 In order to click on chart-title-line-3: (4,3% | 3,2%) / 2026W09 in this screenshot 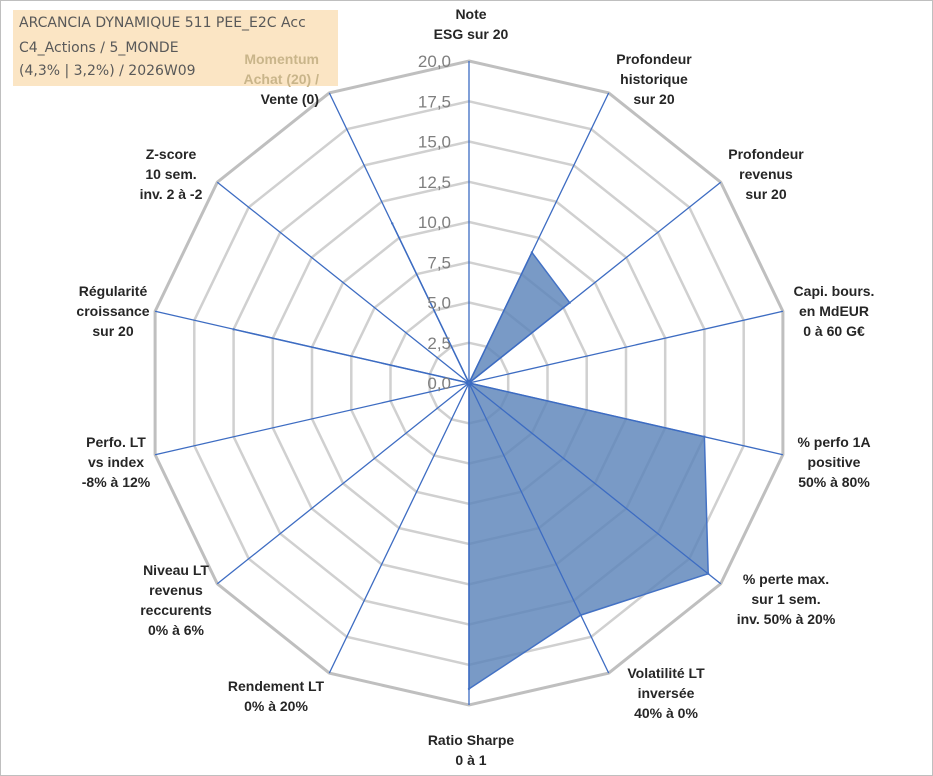, I will do `click(107, 71)`.